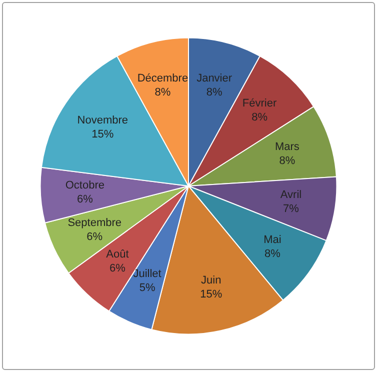 Image resolution: width=379 pixels, height=374 pixels. Describe the element at coordinates (273, 240) in the screenshot. I see `slice-label: Mai` at that location.